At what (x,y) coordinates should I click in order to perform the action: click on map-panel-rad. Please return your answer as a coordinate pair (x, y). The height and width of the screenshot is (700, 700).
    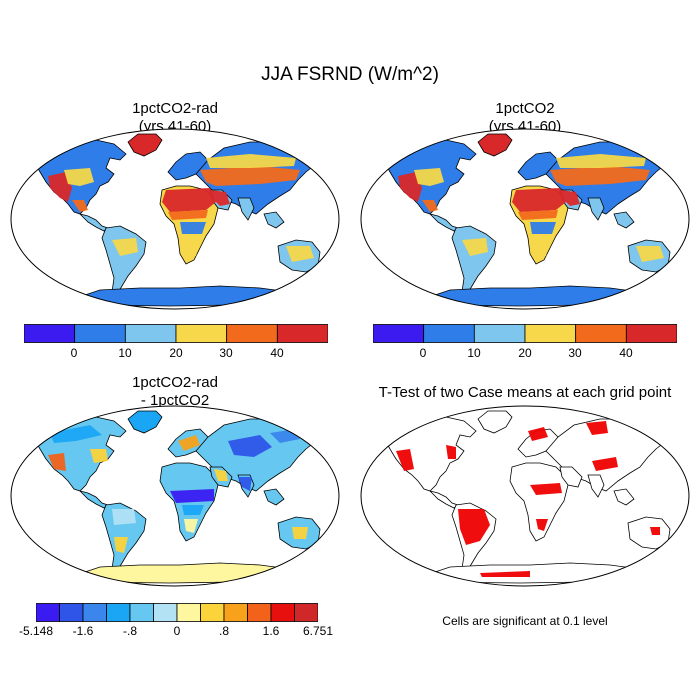
    Looking at the image, I should click on (175, 219).